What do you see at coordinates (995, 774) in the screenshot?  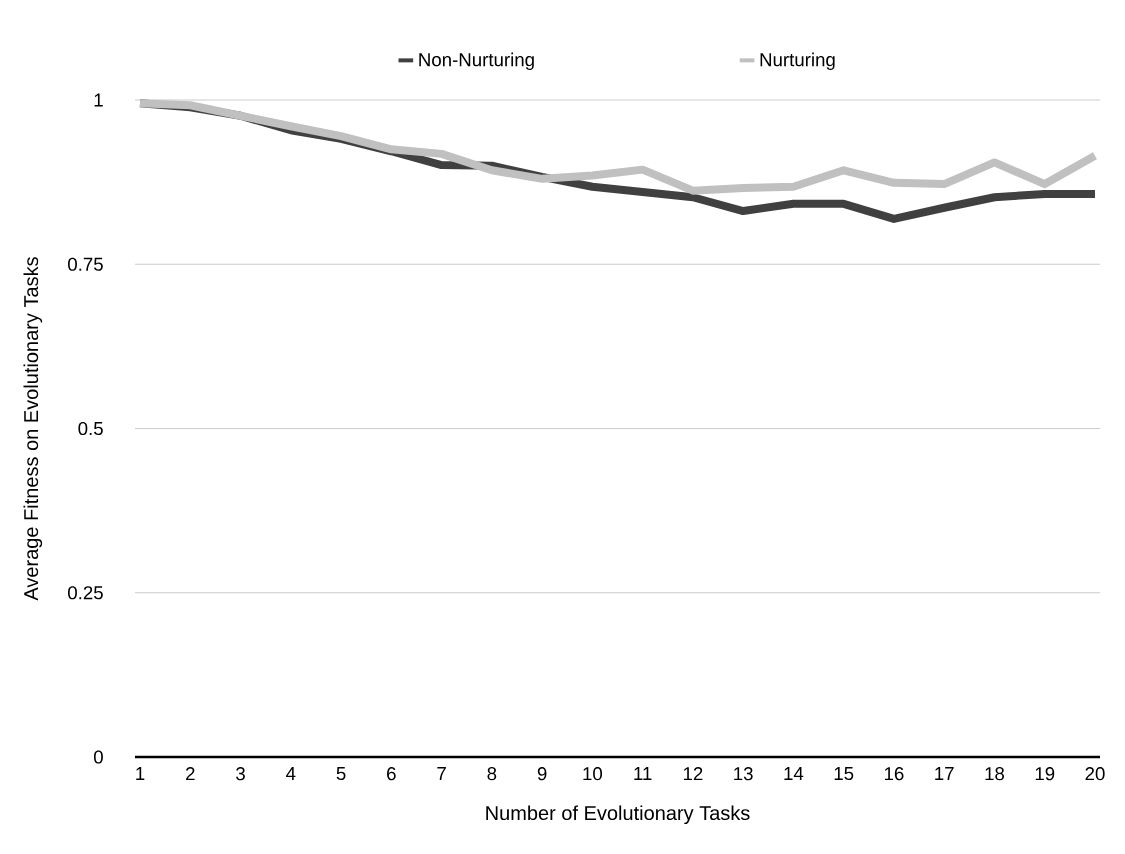 I see `x-tick-label: 18` at bounding box center [995, 774].